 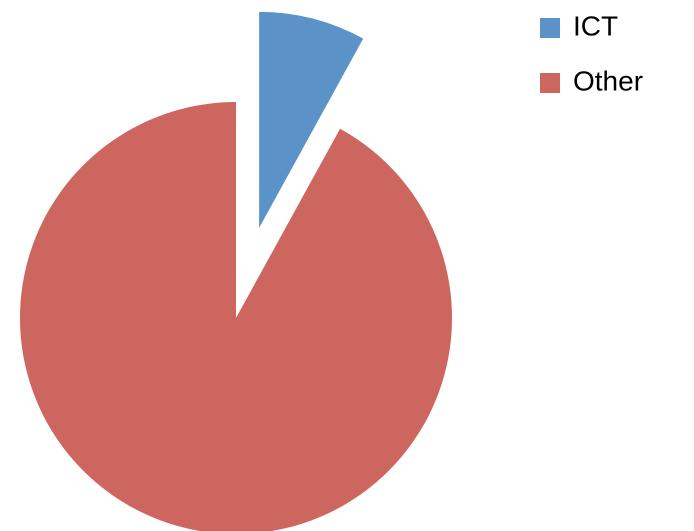 I want to click on legend-label: Other, so click(x=608, y=80).